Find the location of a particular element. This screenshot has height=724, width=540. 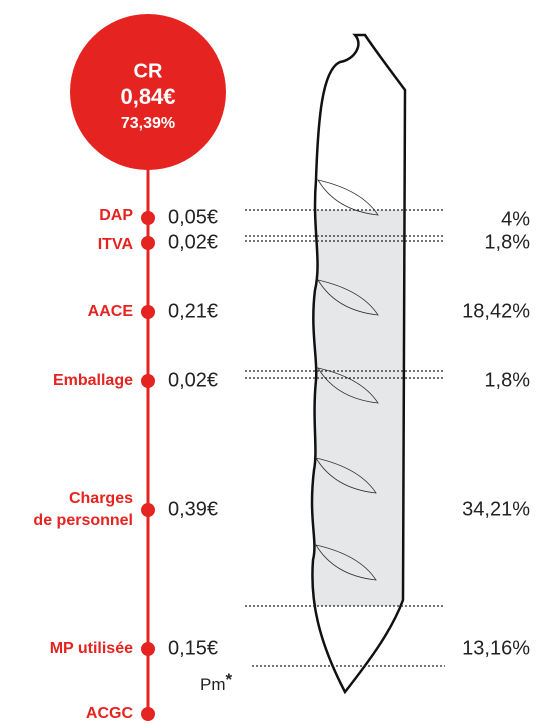

item-label: MP utilisée is located at coordinates (91, 648).